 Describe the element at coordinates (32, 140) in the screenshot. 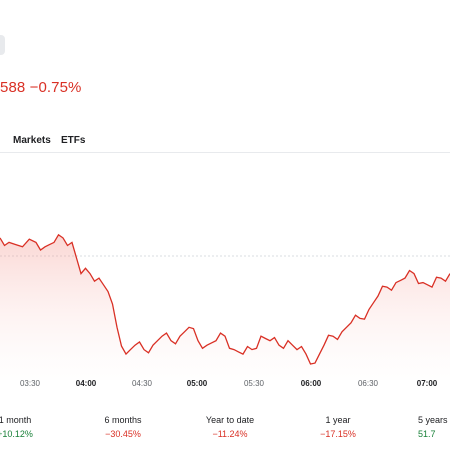

I see `tab-markets: Markets` at that location.